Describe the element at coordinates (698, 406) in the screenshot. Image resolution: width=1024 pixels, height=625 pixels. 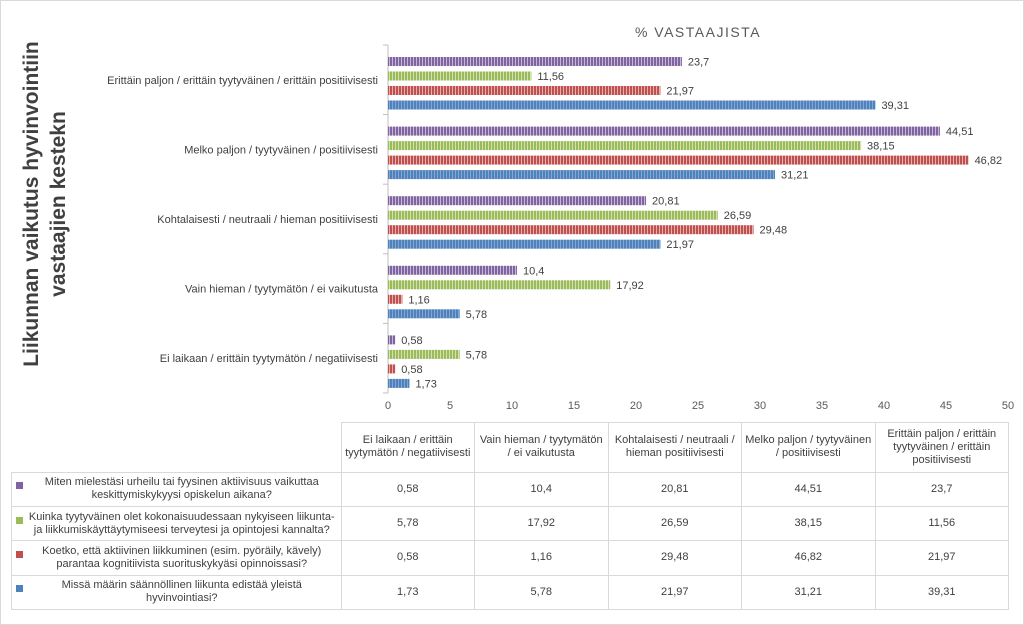
I see `x-tick-label: 25` at that location.